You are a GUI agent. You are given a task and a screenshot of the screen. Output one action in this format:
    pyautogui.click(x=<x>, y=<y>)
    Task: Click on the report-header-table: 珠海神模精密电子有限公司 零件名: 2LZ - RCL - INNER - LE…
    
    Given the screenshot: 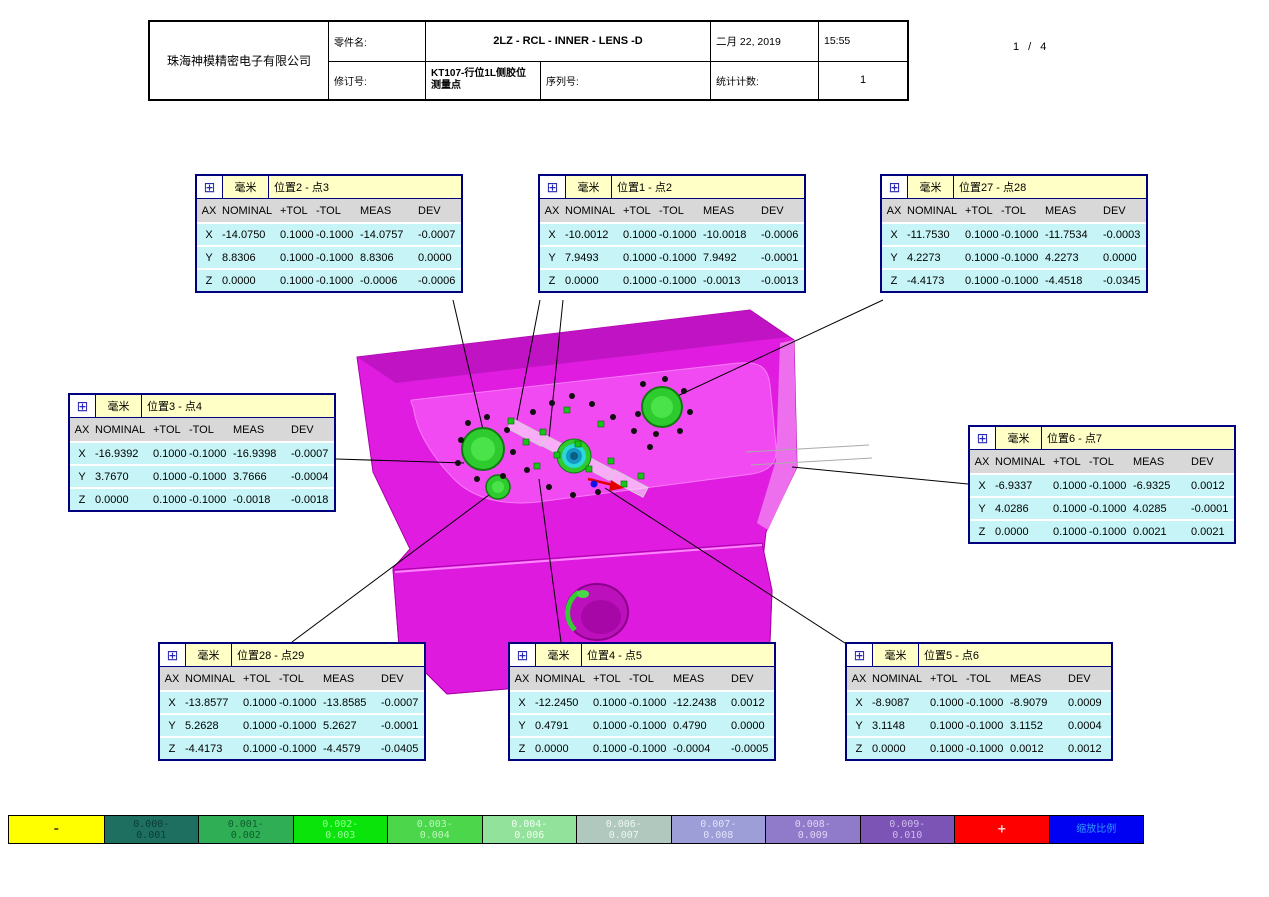 What is the action you would take?
    pyautogui.click(x=528, y=60)
    